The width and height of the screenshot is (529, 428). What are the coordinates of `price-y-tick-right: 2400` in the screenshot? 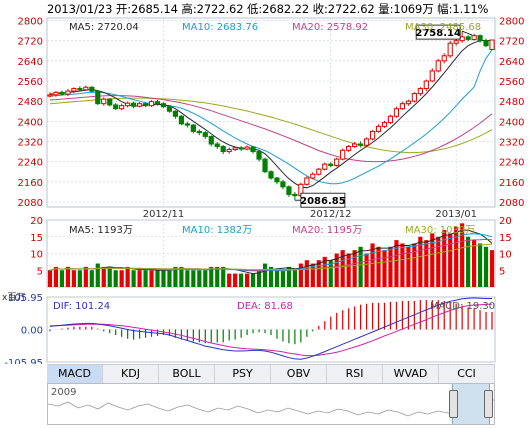 It's located at (511, 122).